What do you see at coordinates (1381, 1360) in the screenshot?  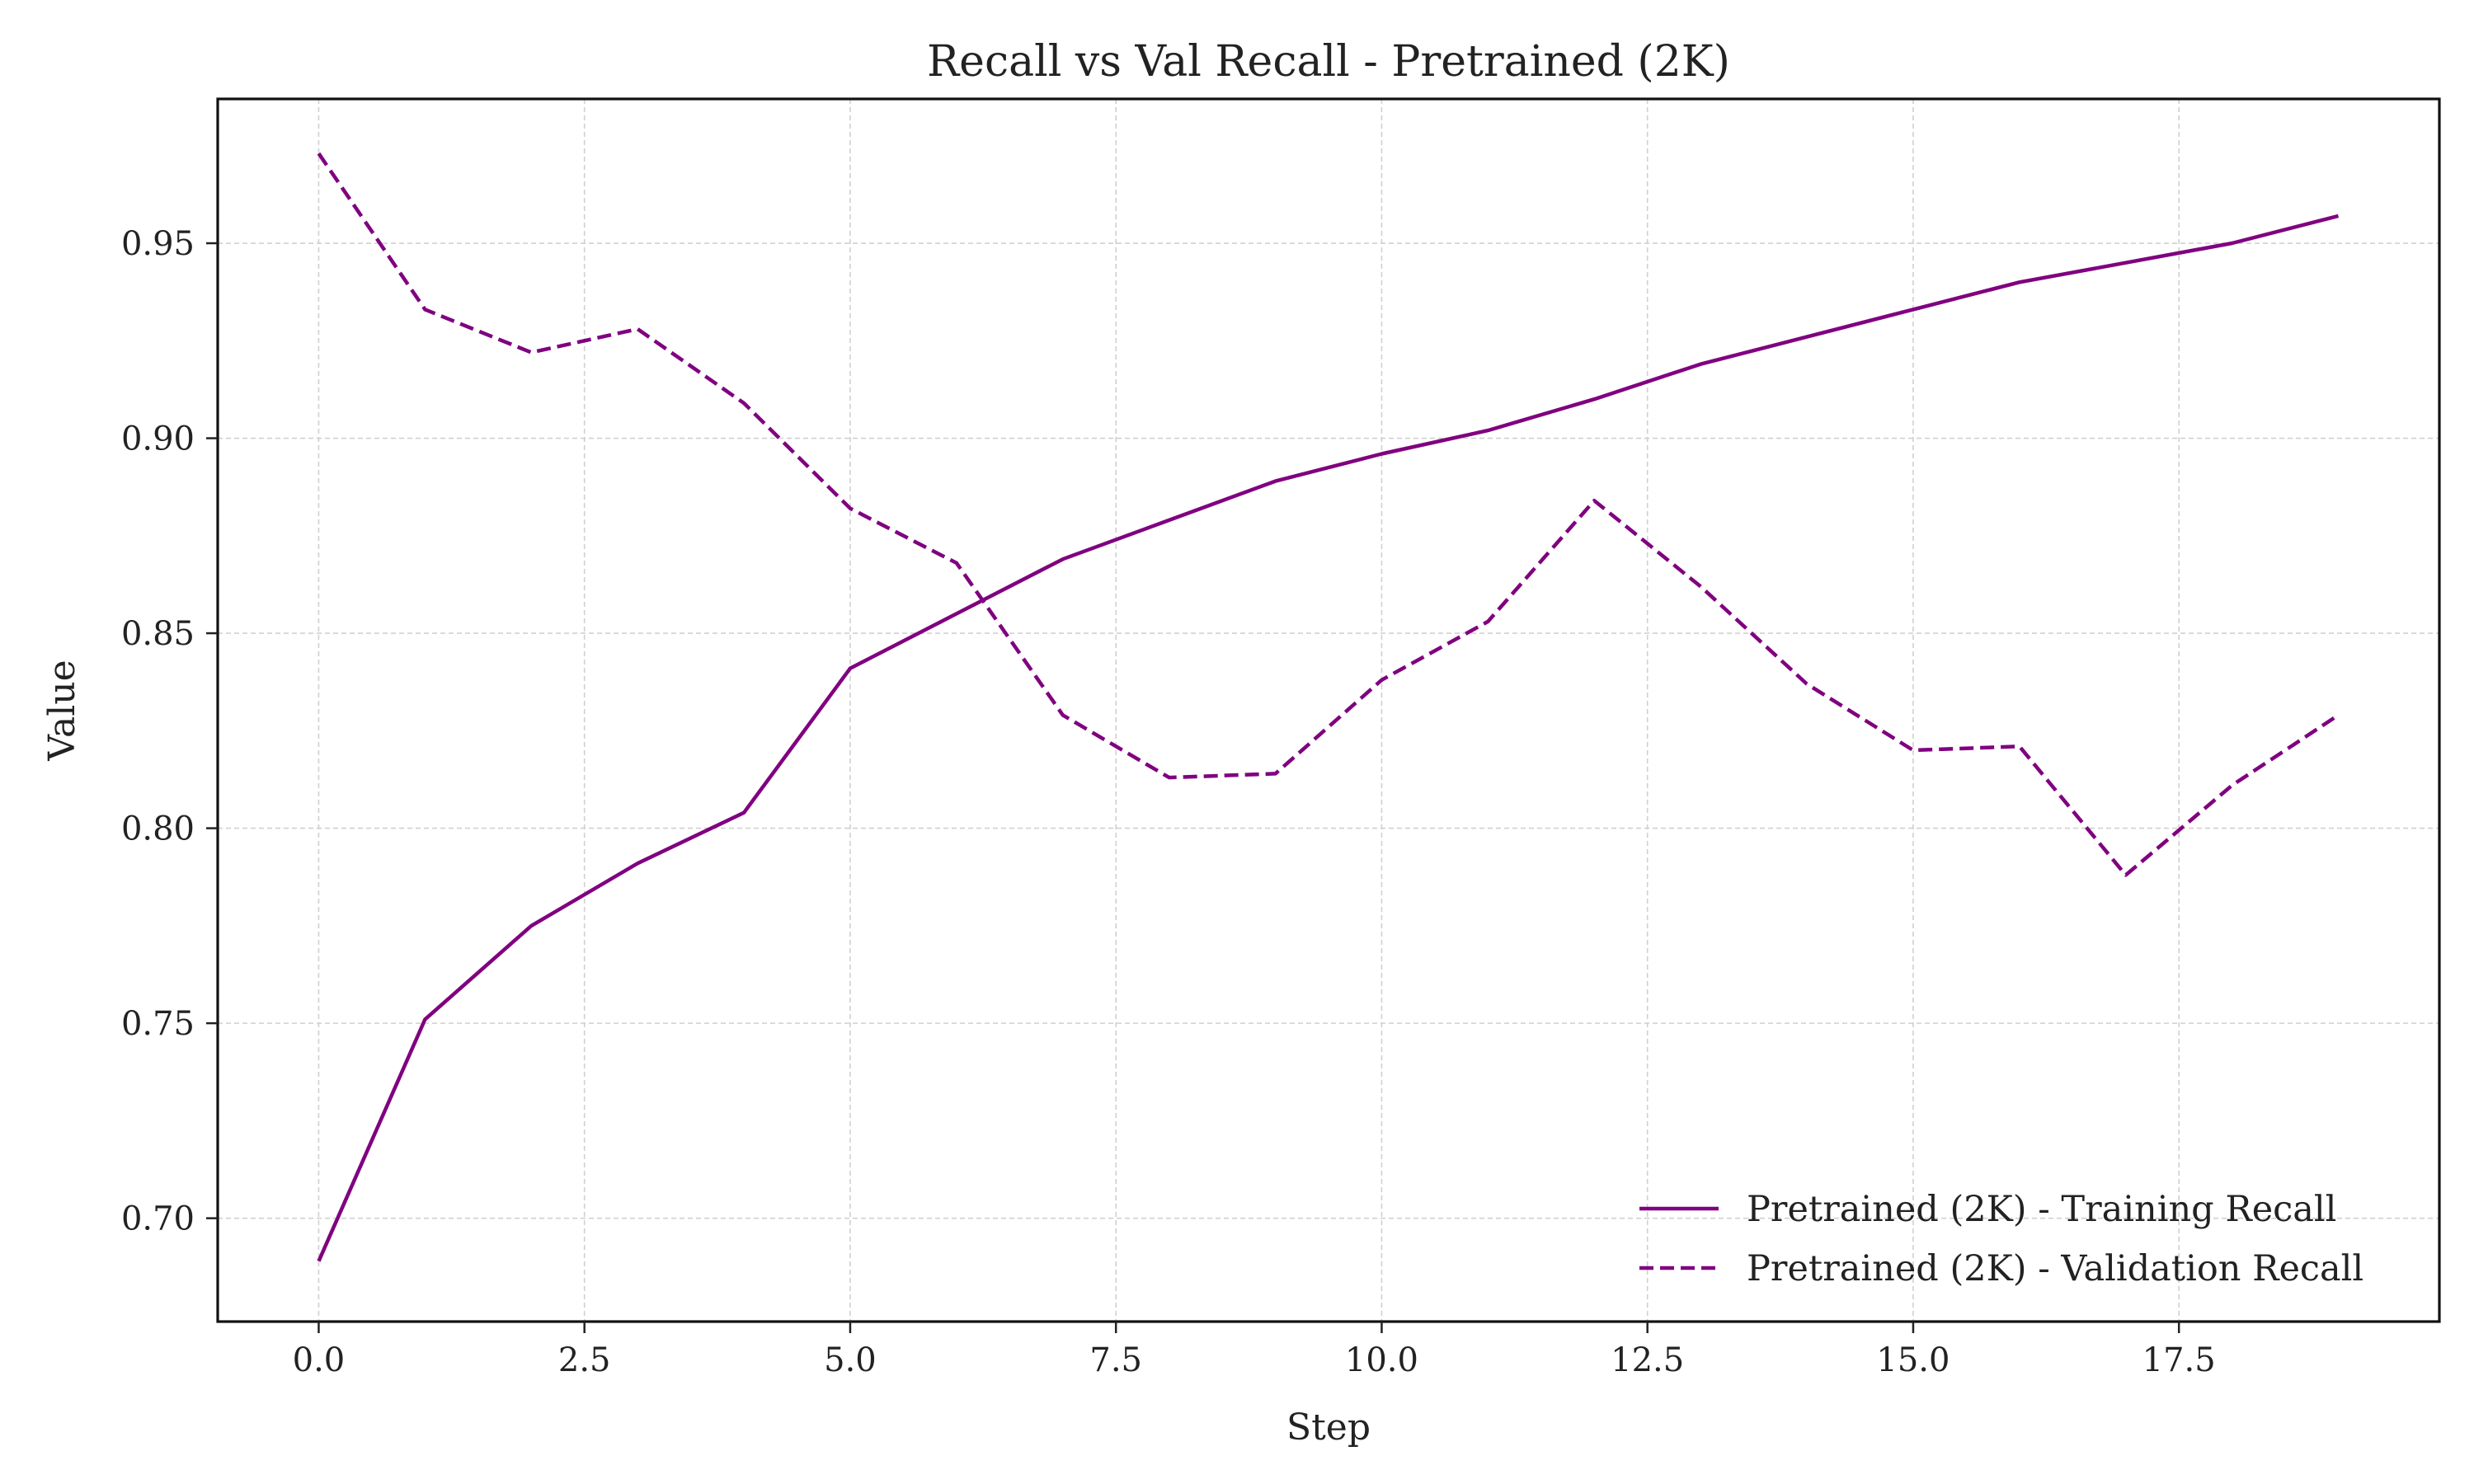 I see `x-tick-label: 10.0` at bounding box center [1381, 1360].